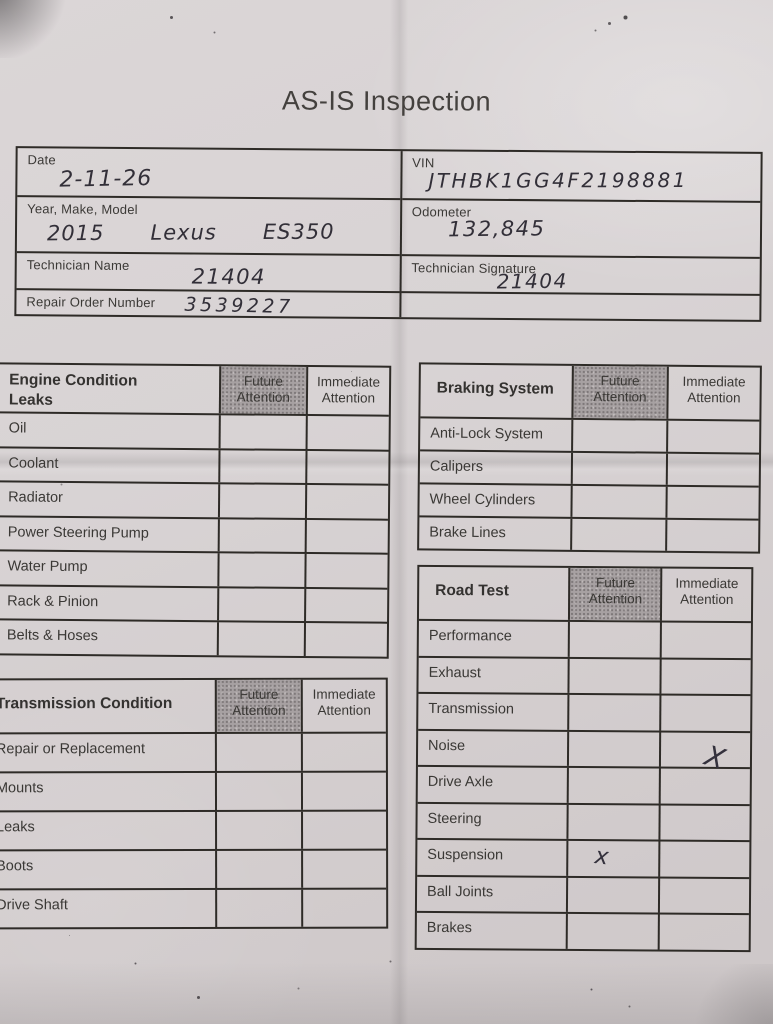  I want to click on row-label: Performance, so click(470, 636).